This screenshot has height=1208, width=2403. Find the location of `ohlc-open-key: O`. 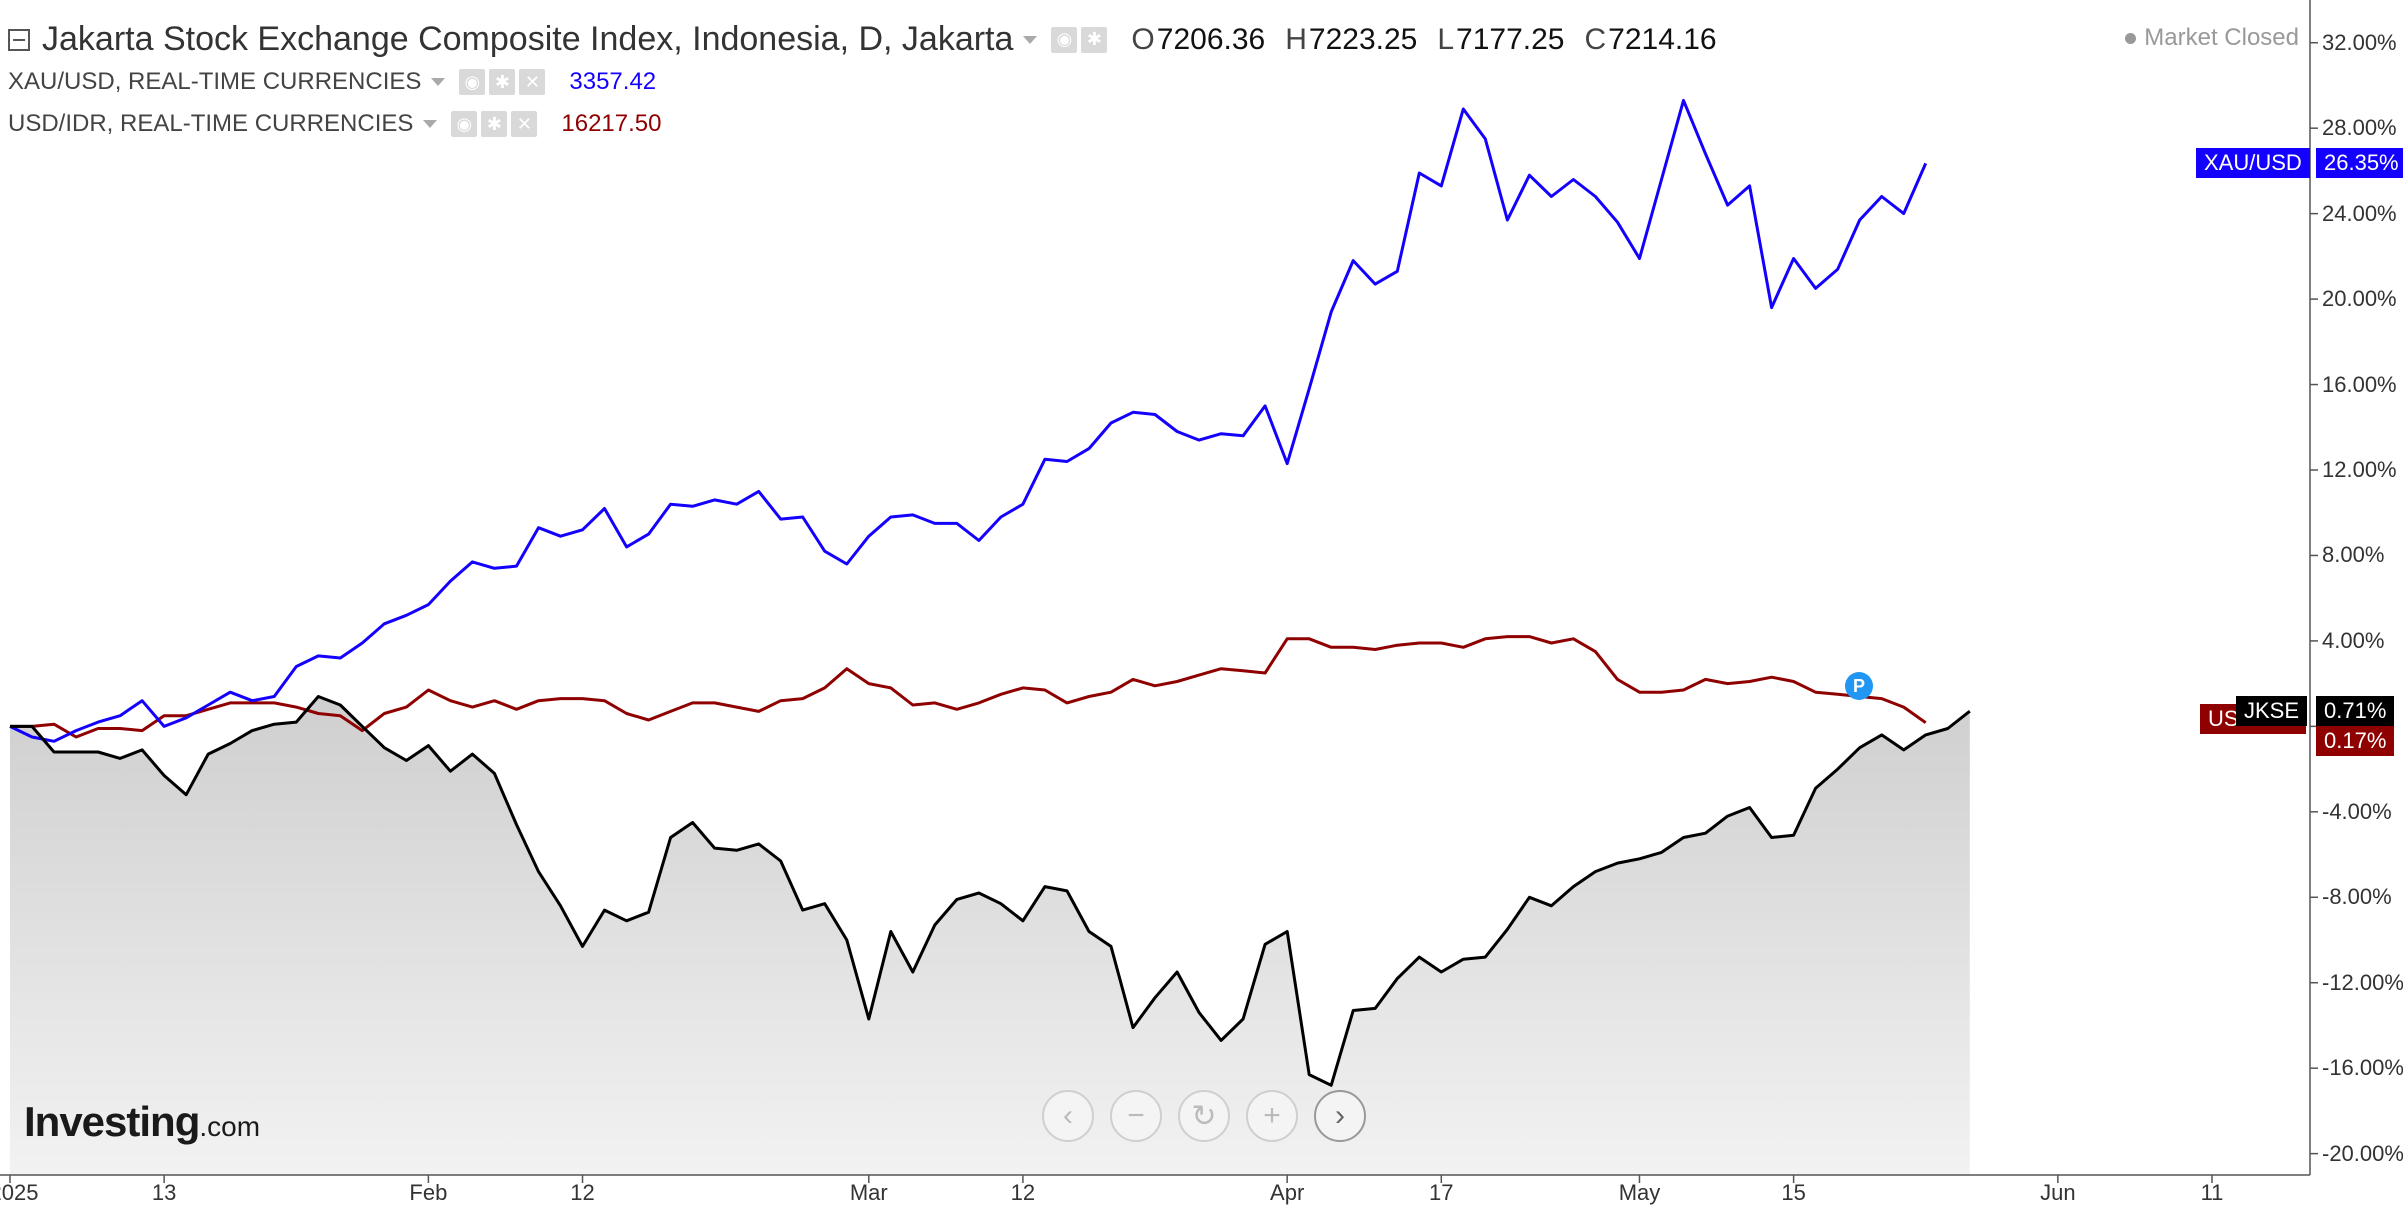

ohlc-open-key: O is located at coordinates (1143, 39).